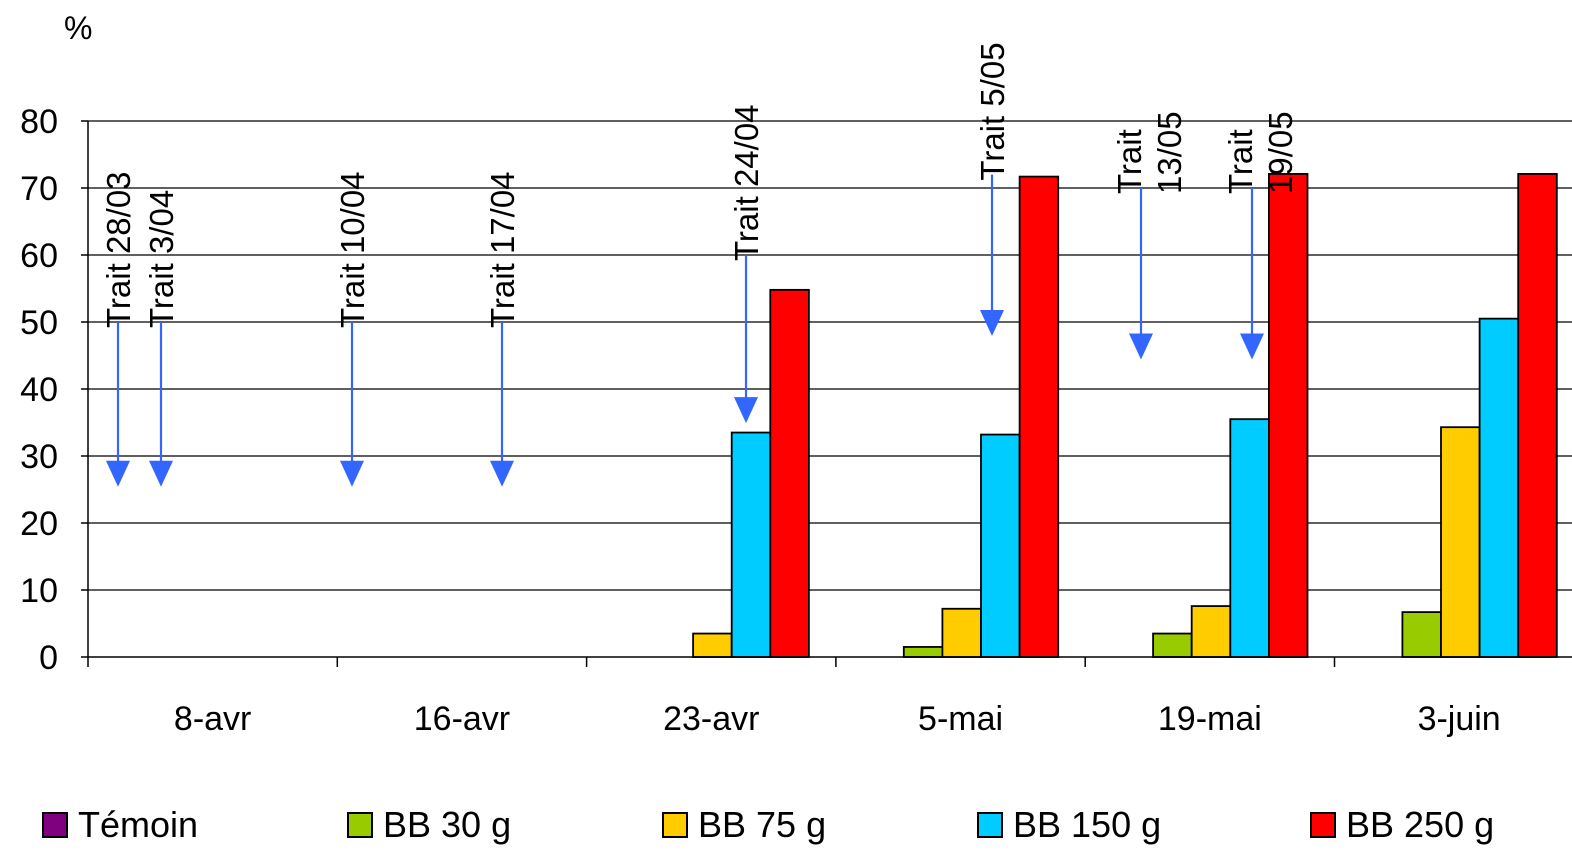  I want to click on y-tick-label: 20, so click(39, 524).